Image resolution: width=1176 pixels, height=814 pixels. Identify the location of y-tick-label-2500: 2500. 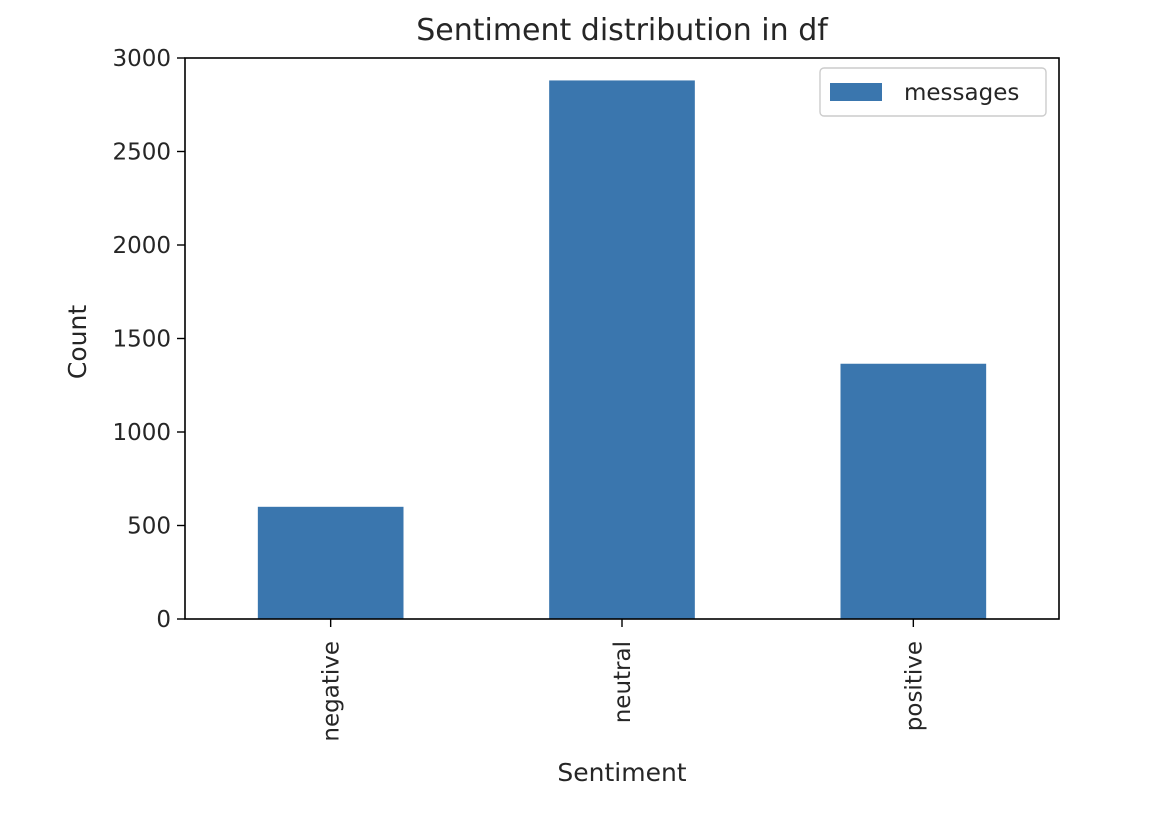
(141, 153).